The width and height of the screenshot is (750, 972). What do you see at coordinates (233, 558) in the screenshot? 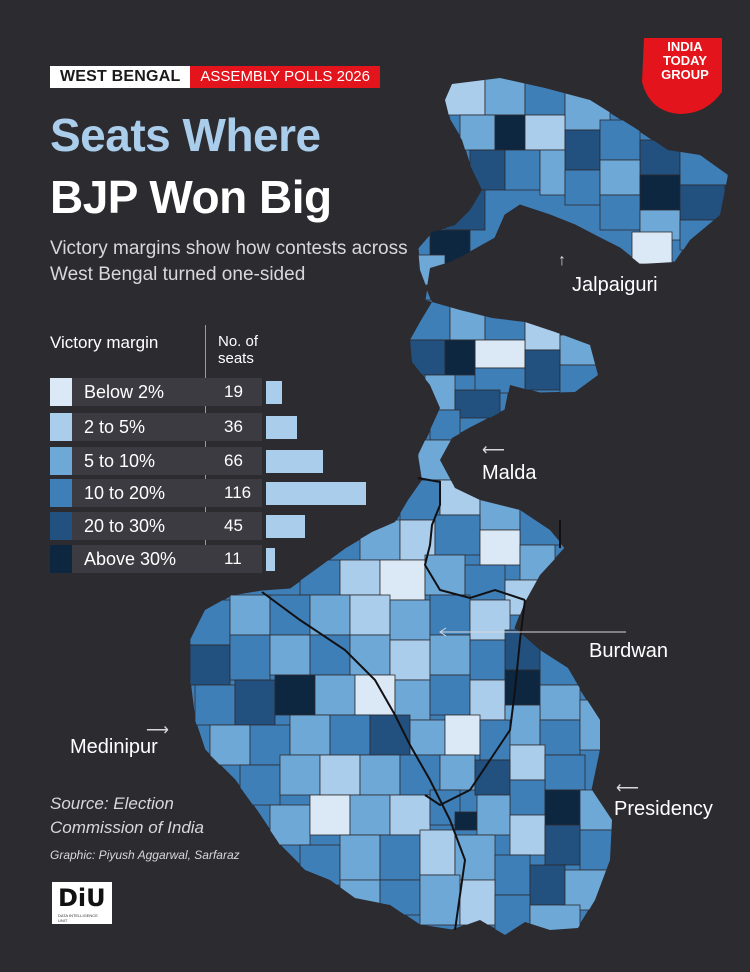
I see `legend-count: 11` at bounding box center [233, 558].